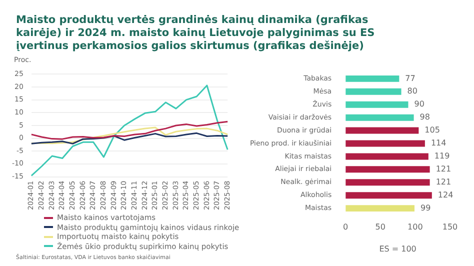 Image resolution: width=474 pixels, height=266 pixels. What do you see at coordinates (438, 143) in the screenshot?
I see `data-label: 114` at bounding box center [438, 143].